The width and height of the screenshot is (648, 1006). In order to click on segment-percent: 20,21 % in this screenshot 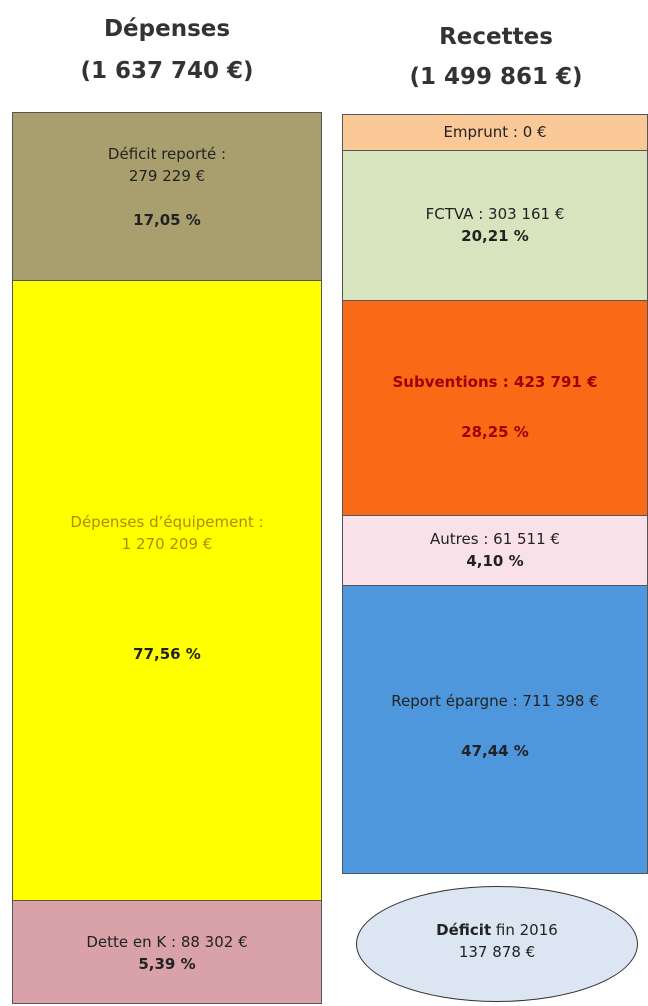, I will do `click(495, 236)`.